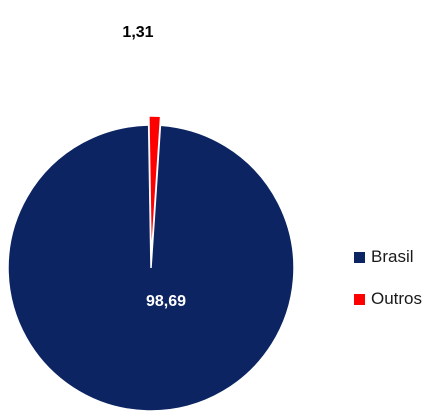  I want to click on legend-item-outros: Outros, so click(388, 299).